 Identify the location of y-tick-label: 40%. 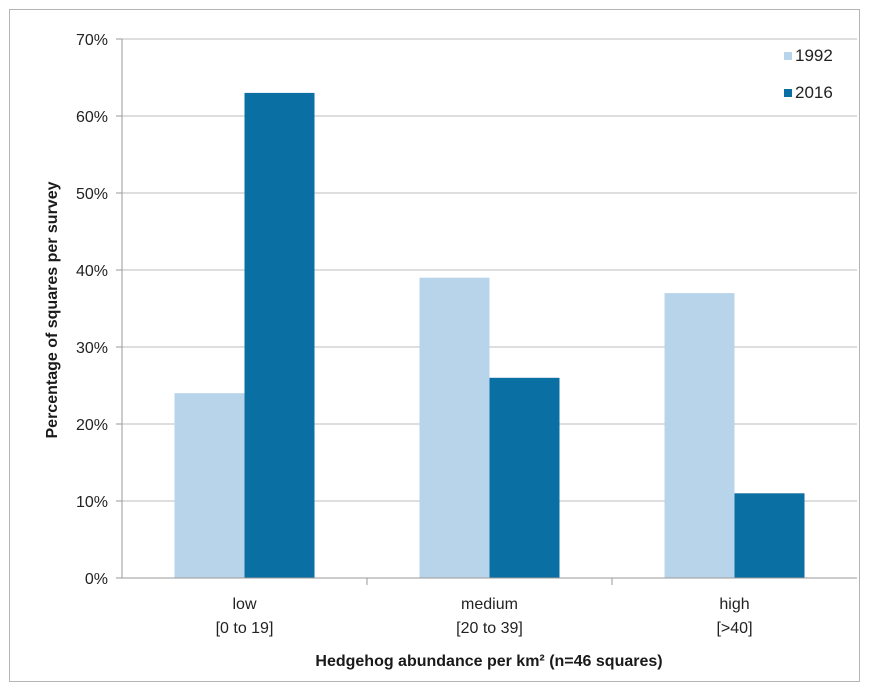
(92, 271).